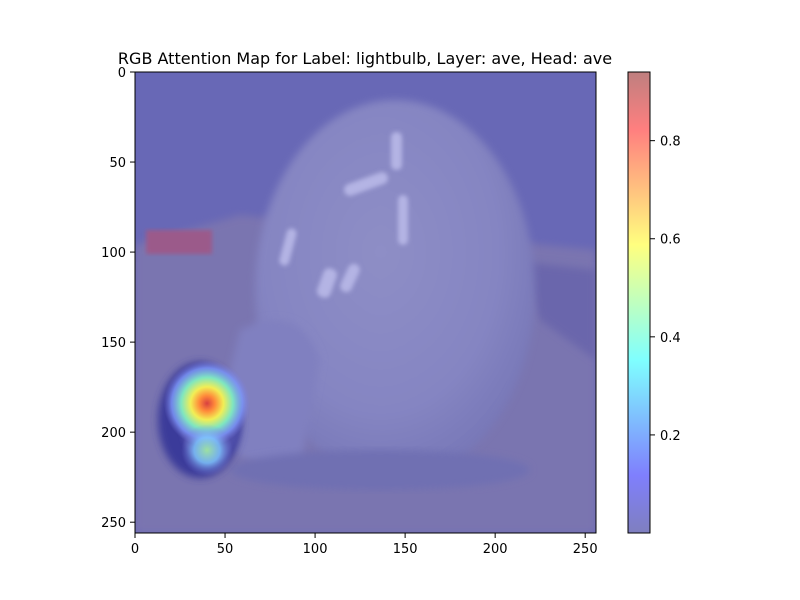 Image resolution: width=800 pixels, height=600 pixels. I want to click on colorbar-axis: 0.2 0.4 0.6 0.8, so click(665, 289).